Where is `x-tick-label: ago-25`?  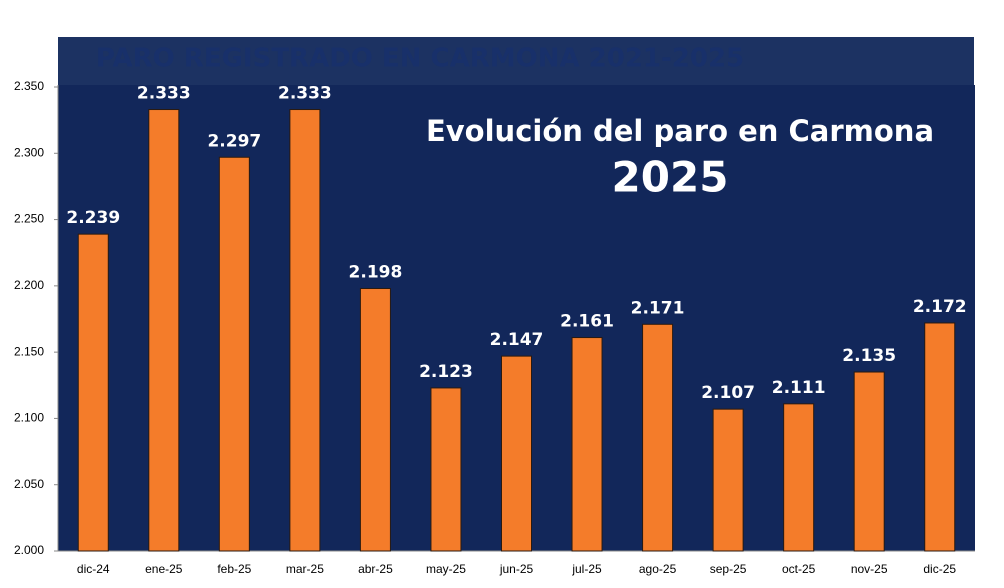 x-tick-label: ago-25 is located at coordinates (658, 569).